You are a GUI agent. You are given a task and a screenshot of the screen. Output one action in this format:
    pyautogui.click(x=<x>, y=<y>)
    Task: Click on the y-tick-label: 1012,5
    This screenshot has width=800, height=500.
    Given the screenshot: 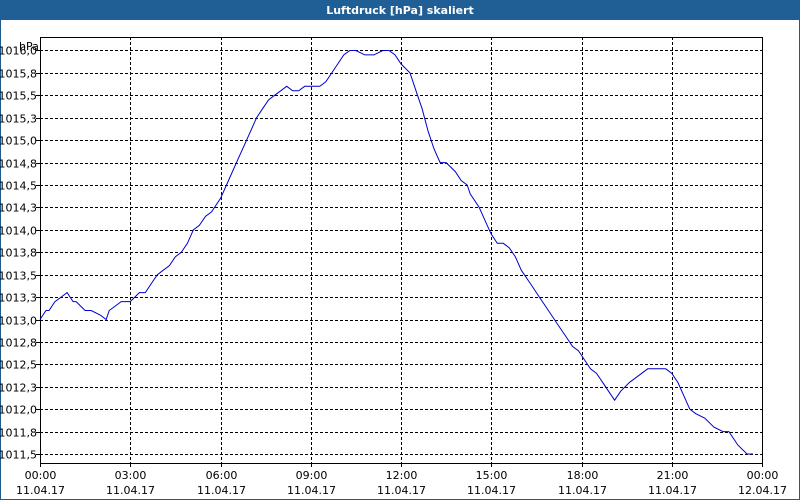 What is the action you would take?
    pyautogui.click(x=18, y=365)
    